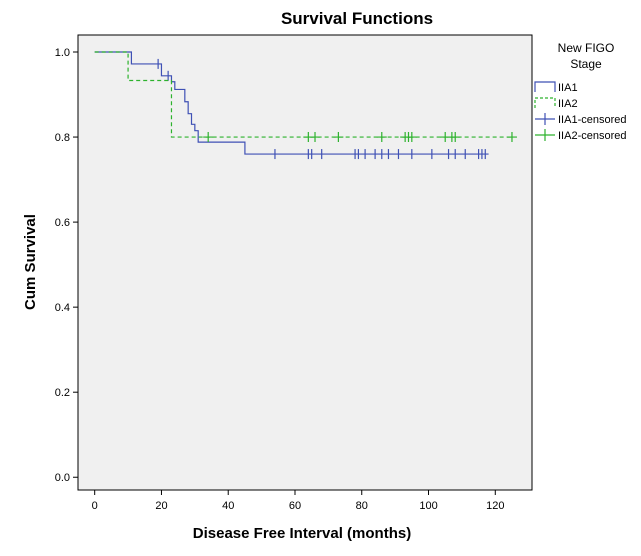  I want to click on chart-title: Survival Functions, so click(357, 18).